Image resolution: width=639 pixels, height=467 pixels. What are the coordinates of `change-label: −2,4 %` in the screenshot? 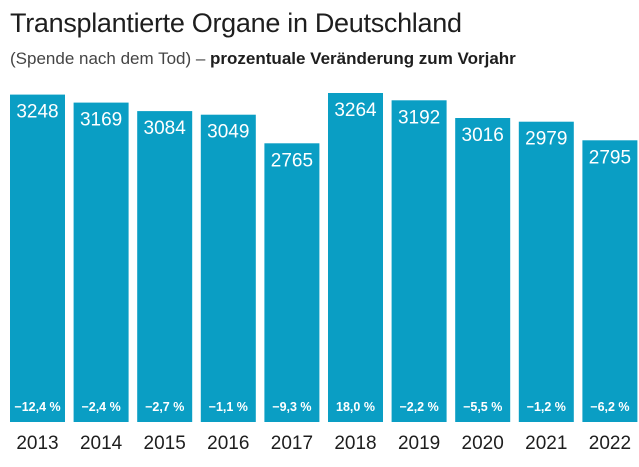 It's located at (100, 407).